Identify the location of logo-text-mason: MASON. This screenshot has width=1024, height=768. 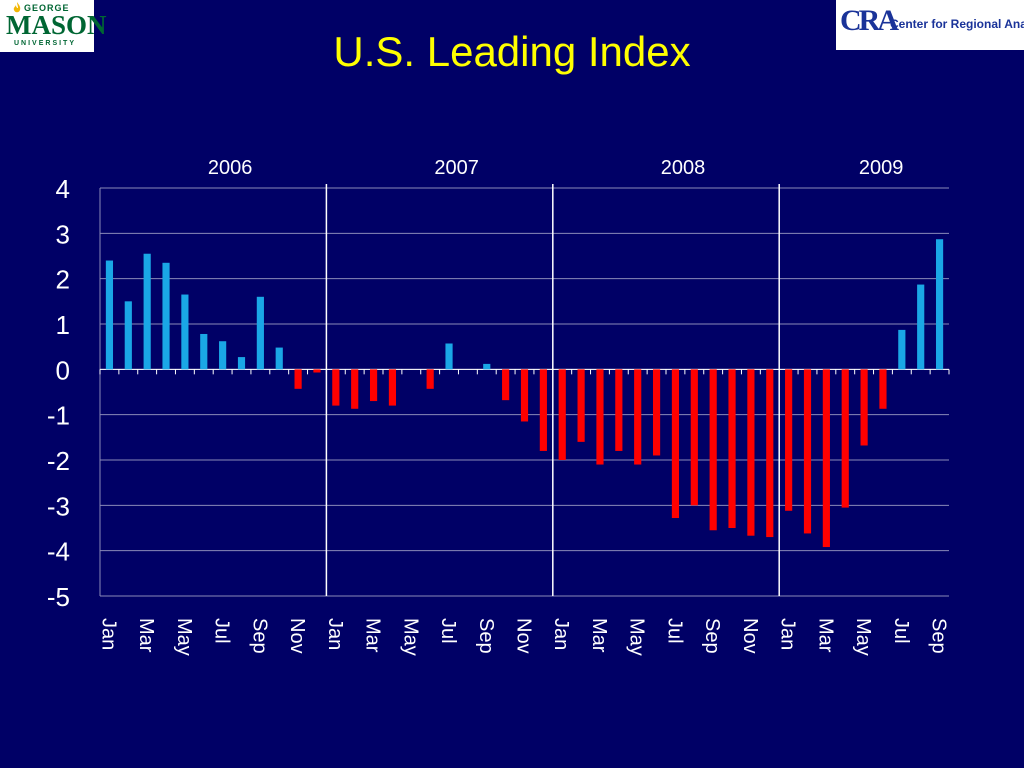
(56, 25).